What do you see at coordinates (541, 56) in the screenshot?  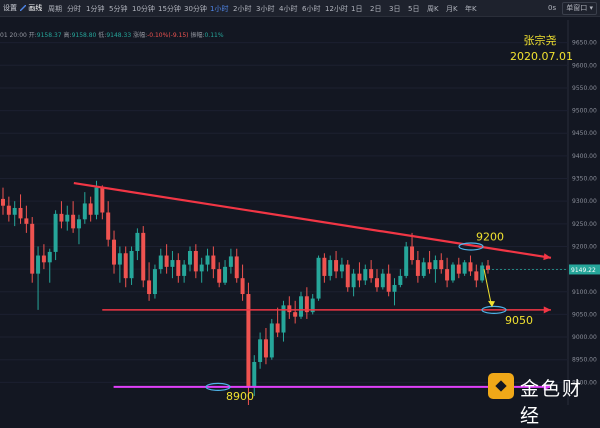 I see `annotation-date: 2020.07.01` at bounding box center [541, 56].